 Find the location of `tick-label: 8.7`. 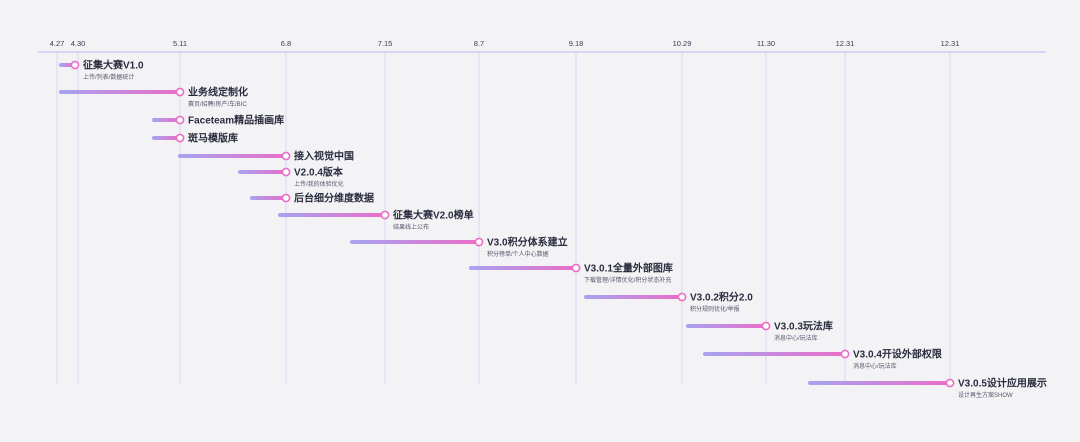

tick-label: 8.7 is located at coordinates (479, 43).